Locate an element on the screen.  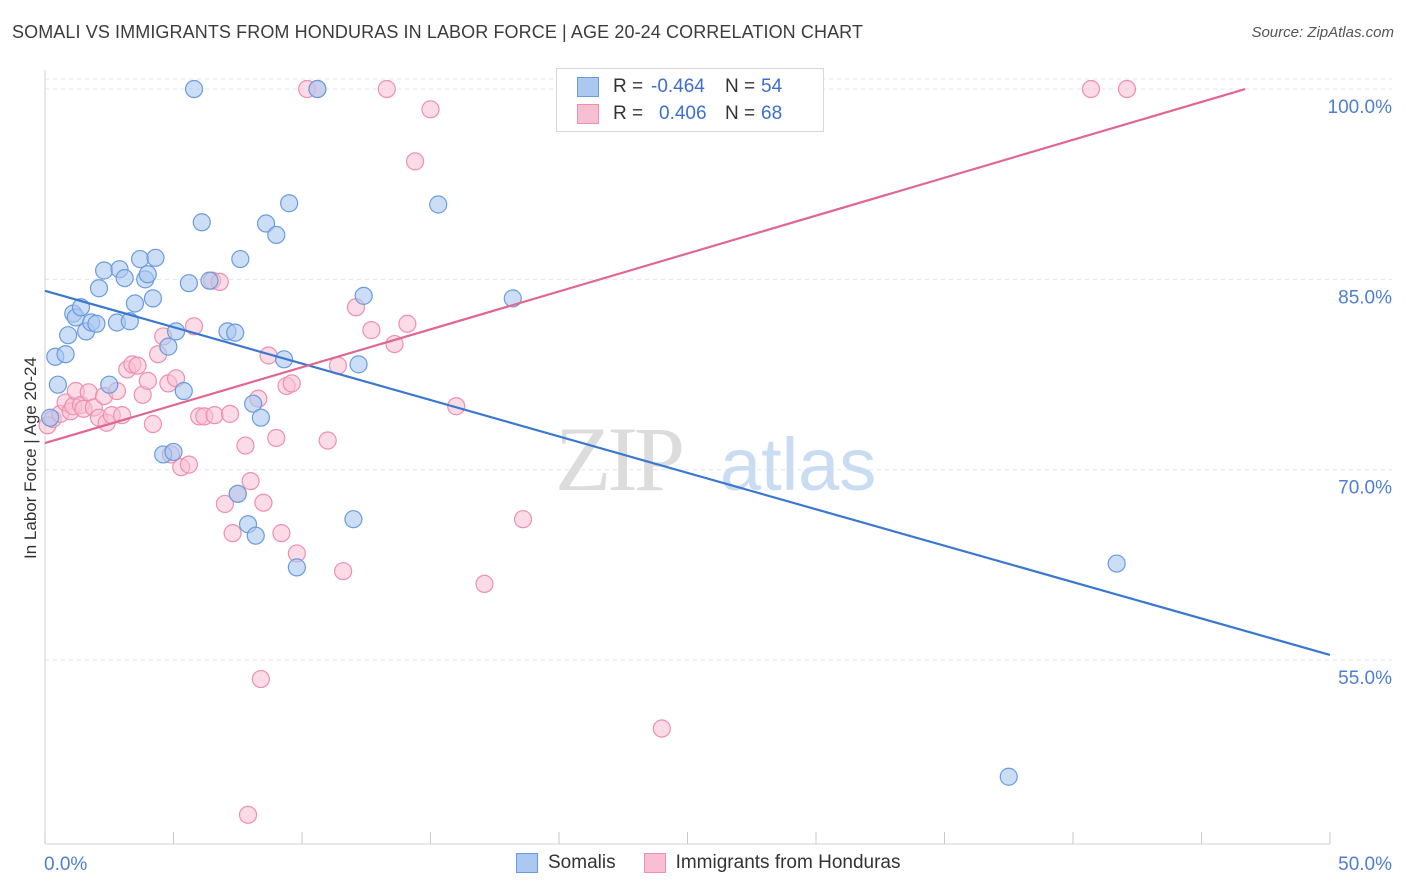
y-tick-label: 85.0% is located at coordinates (1365, 297).